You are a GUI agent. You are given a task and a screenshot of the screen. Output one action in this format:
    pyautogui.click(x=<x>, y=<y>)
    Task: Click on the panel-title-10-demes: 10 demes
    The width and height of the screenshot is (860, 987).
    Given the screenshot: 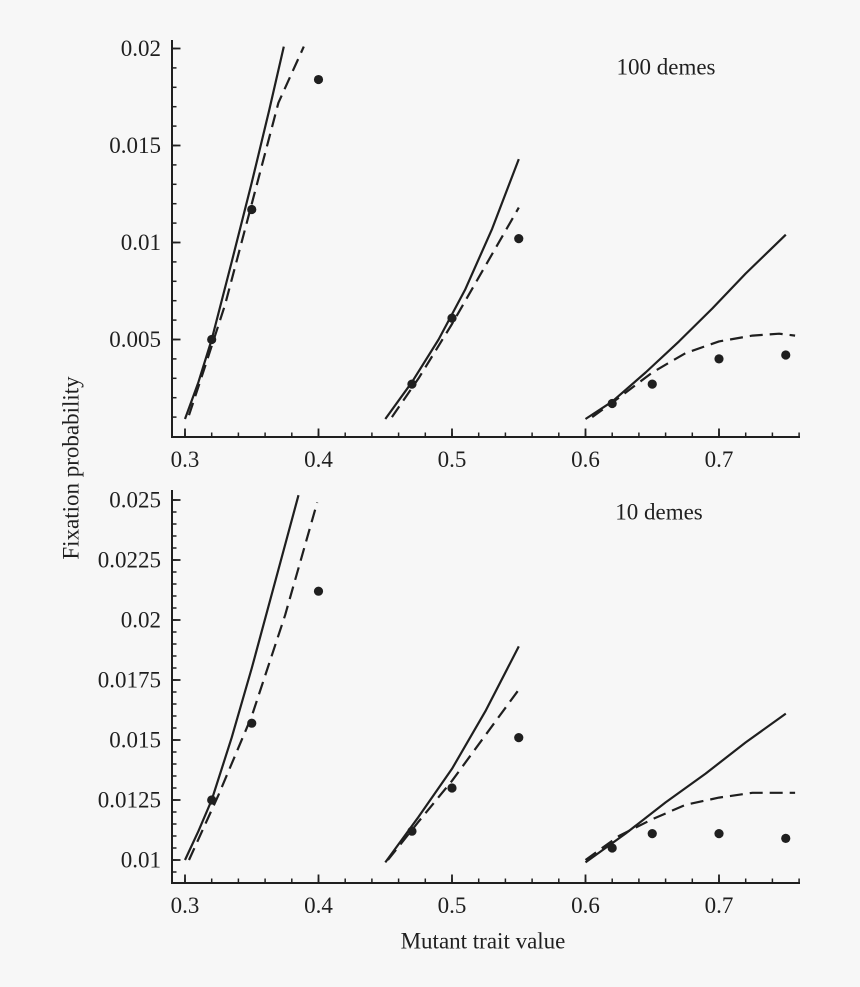 What is the action you would take?
    pyautogui.click(x=659, y=512)
    